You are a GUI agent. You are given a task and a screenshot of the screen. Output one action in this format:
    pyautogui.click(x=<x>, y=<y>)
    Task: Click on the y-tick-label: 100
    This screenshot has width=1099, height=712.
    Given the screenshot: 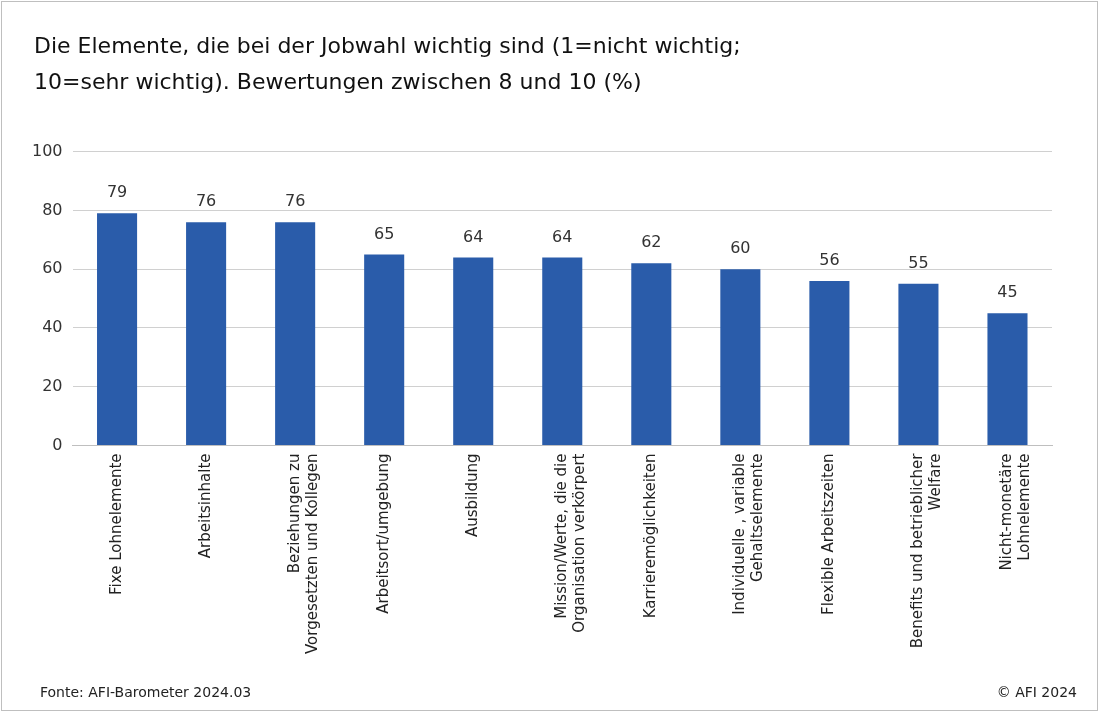 What is the action you would take?
    pyautogui.click(x=47, y=150)
    